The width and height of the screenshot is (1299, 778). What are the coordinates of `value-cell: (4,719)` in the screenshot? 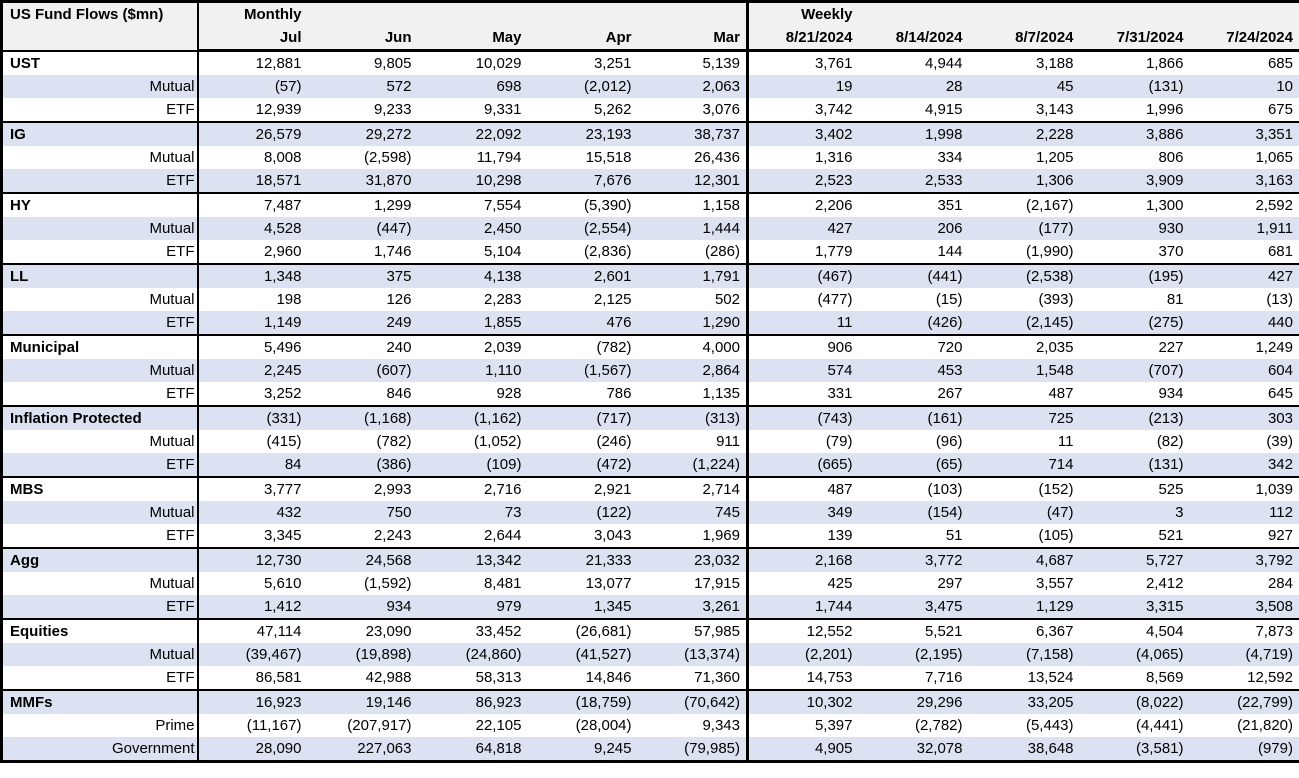 It's located at (1244, 654).